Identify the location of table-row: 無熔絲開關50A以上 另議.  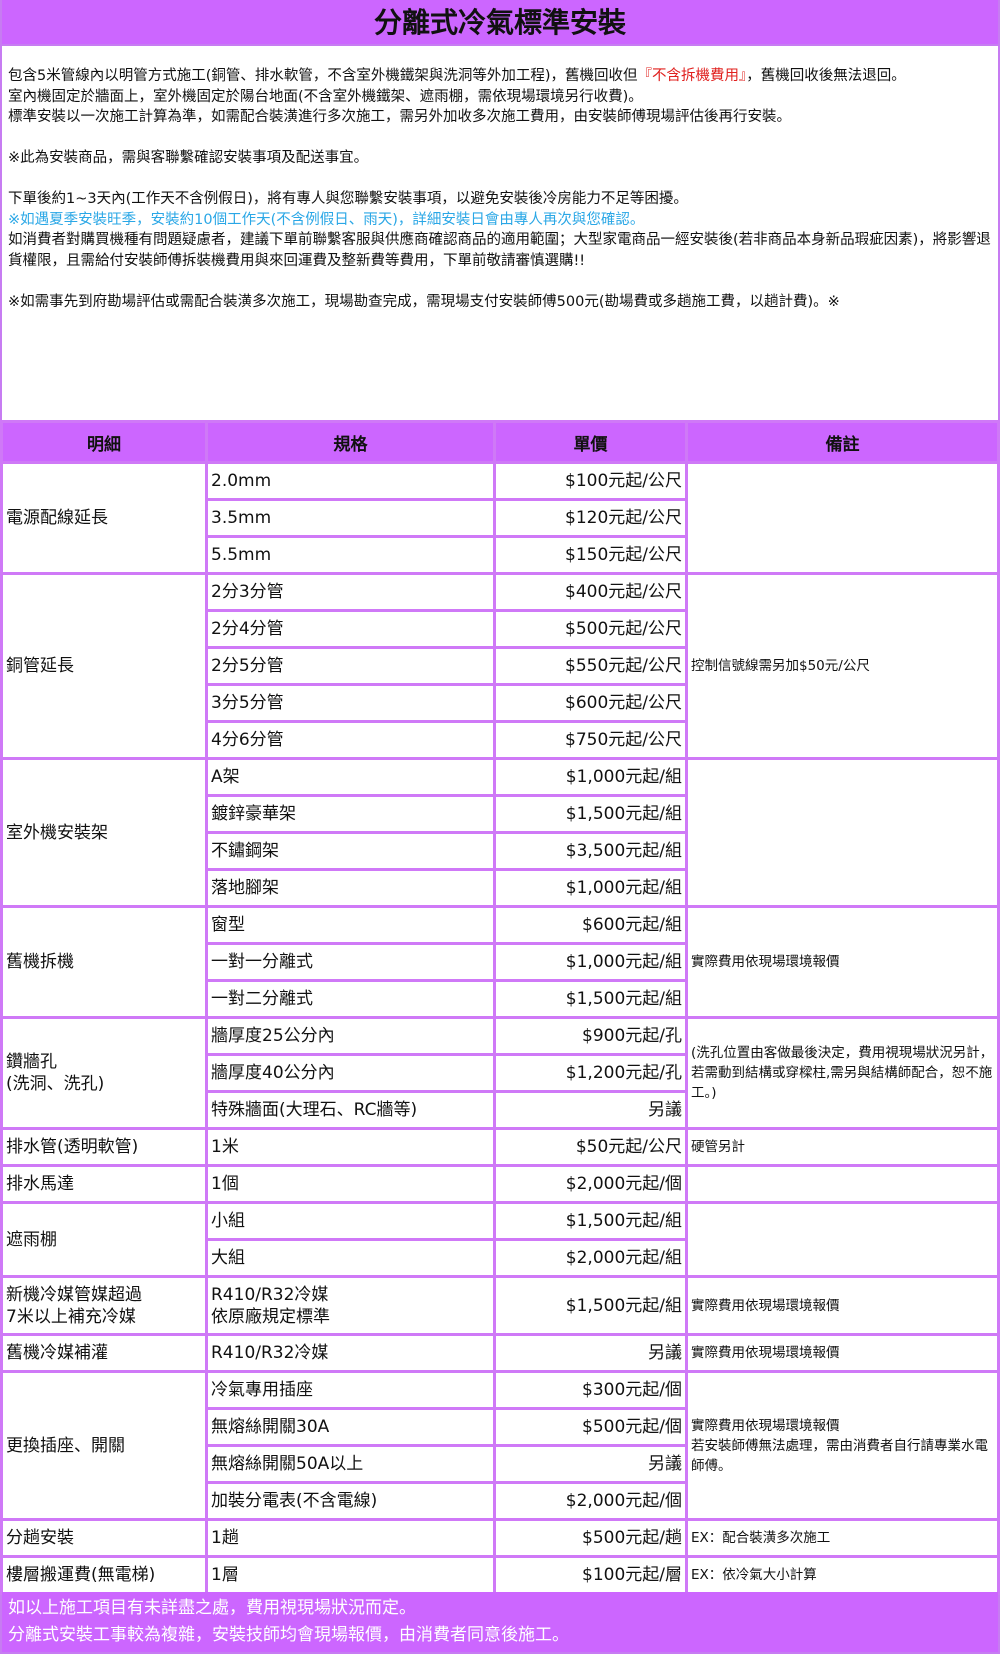
(500, 1464).